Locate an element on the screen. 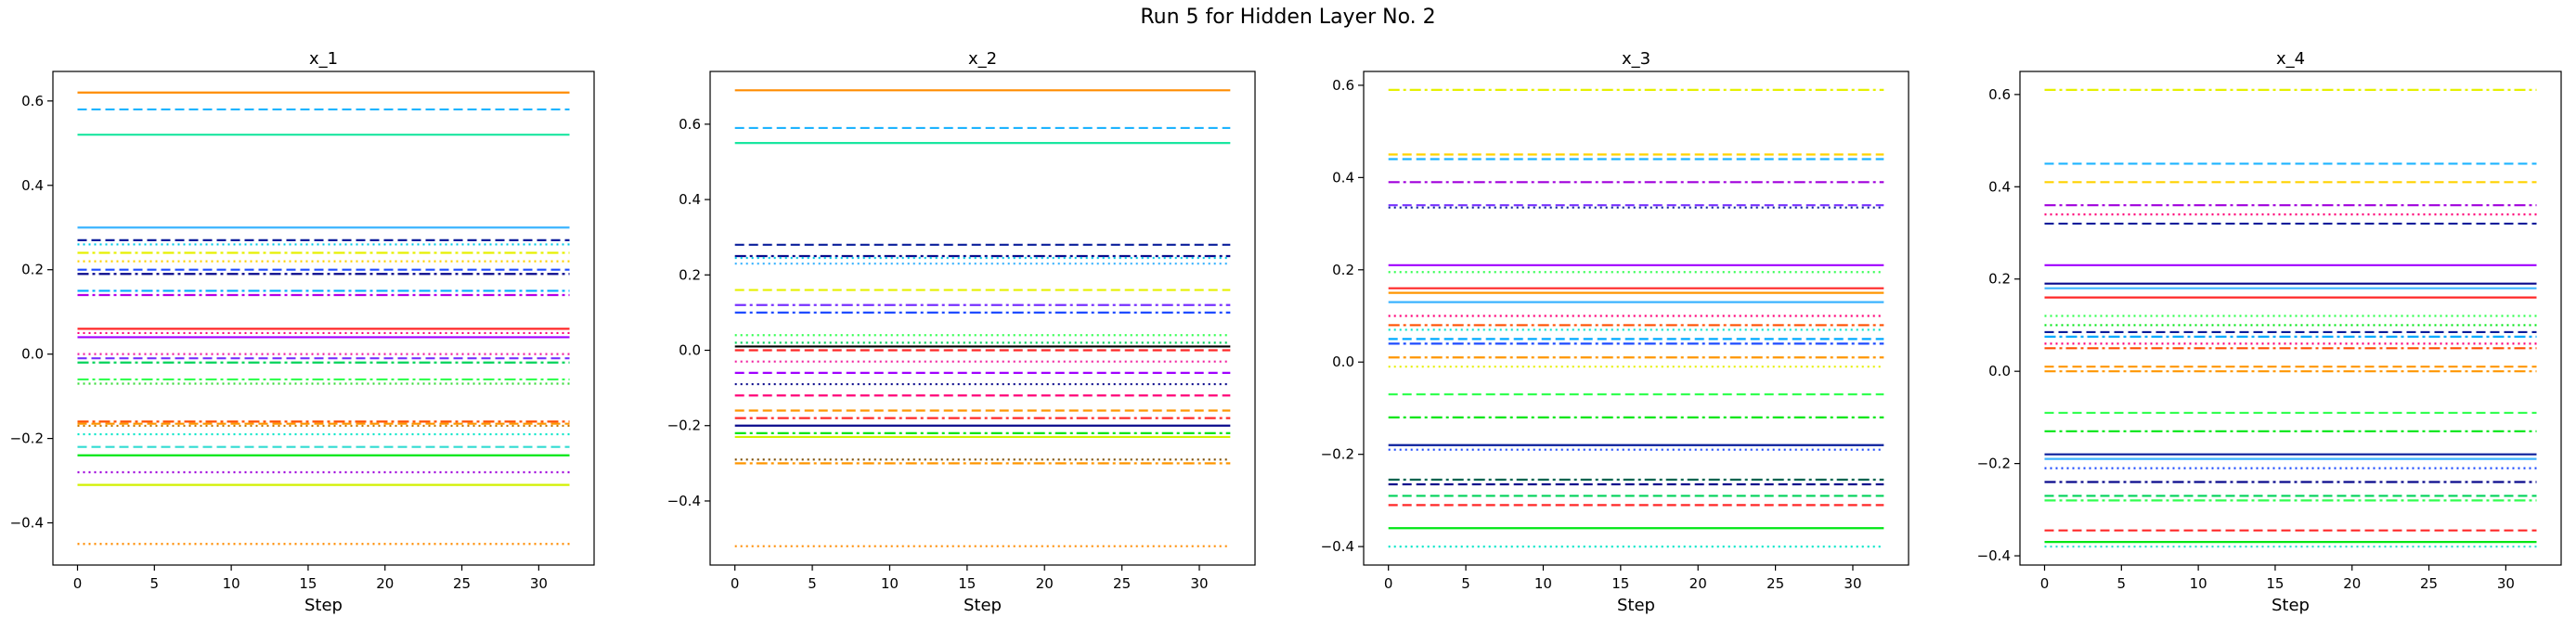  subplot-title: x_3 is located at coordinates (1636, 59).